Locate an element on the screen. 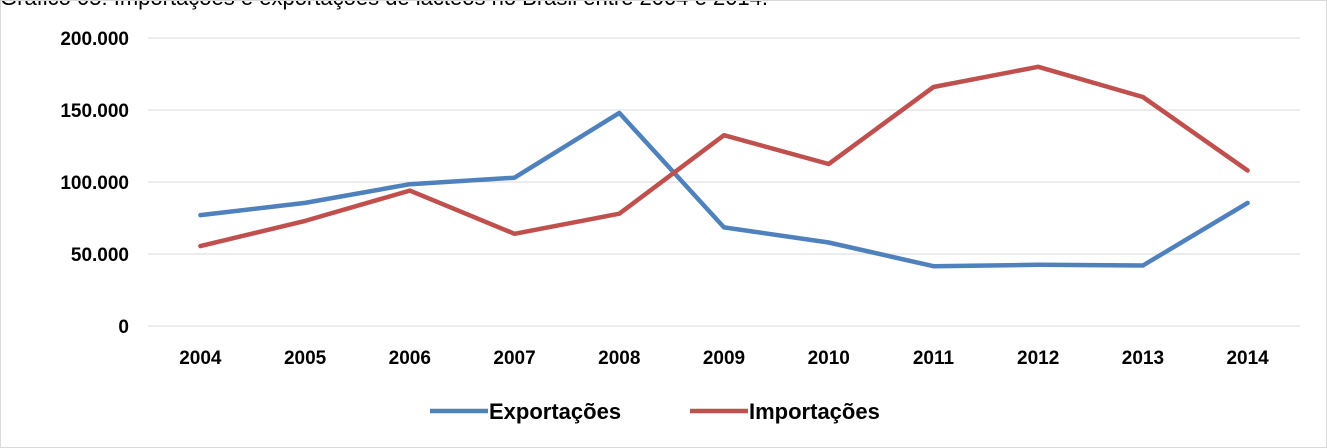 The width and height of the screenshot is (1327, 448). x-tick-label: 2007 is located at coordinates (514, 358).